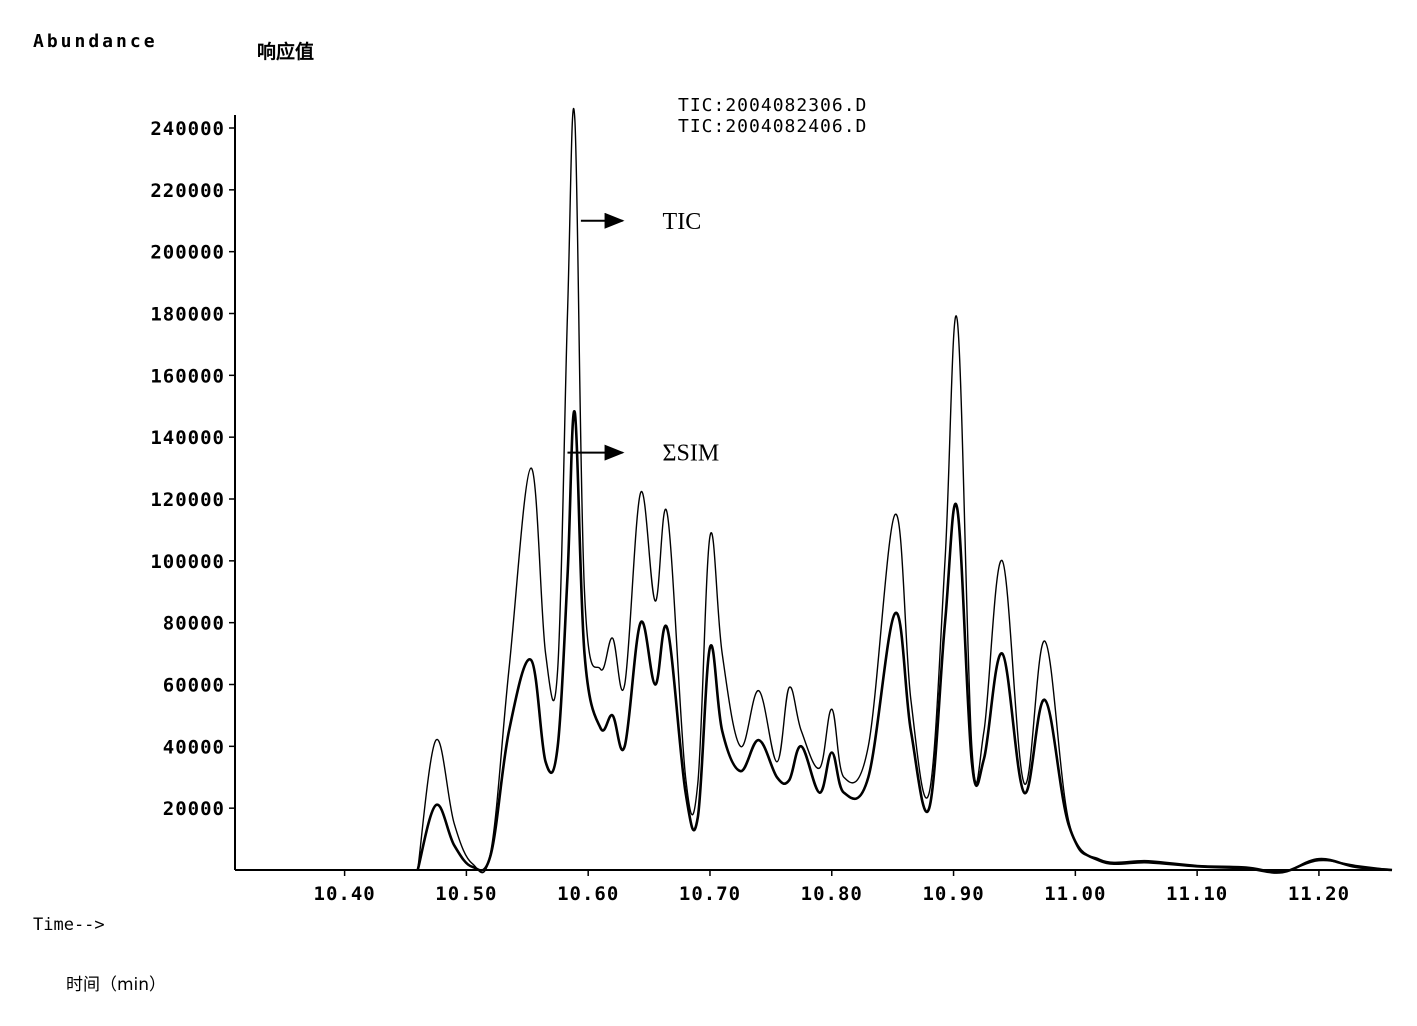  Describe the element at coordinates (187, 376) in the screenshot. I see `y-tick-label: 160000` at that location.